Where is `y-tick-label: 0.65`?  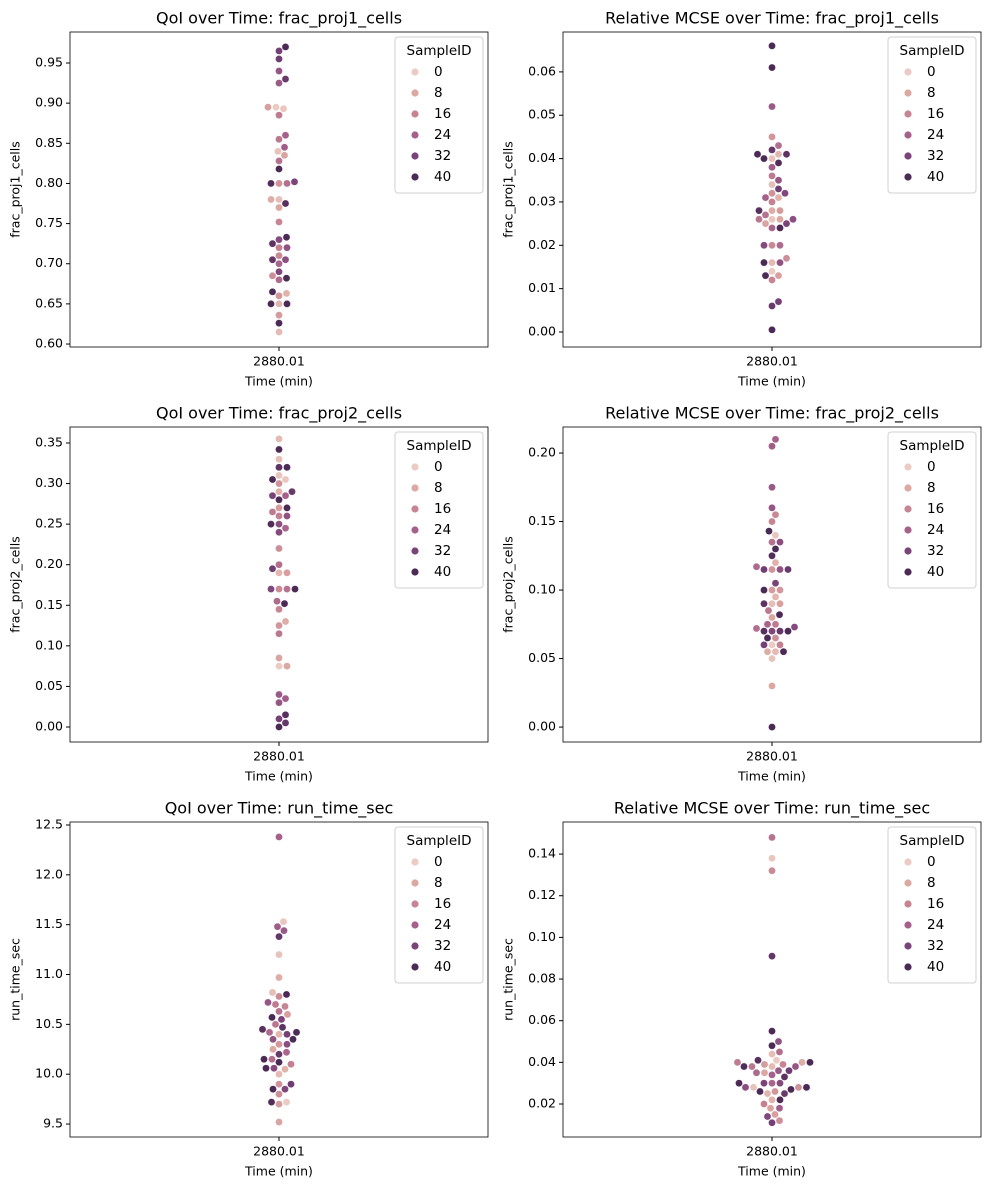
y-tick-label: 0.65 is located at coordinates (49, 302).